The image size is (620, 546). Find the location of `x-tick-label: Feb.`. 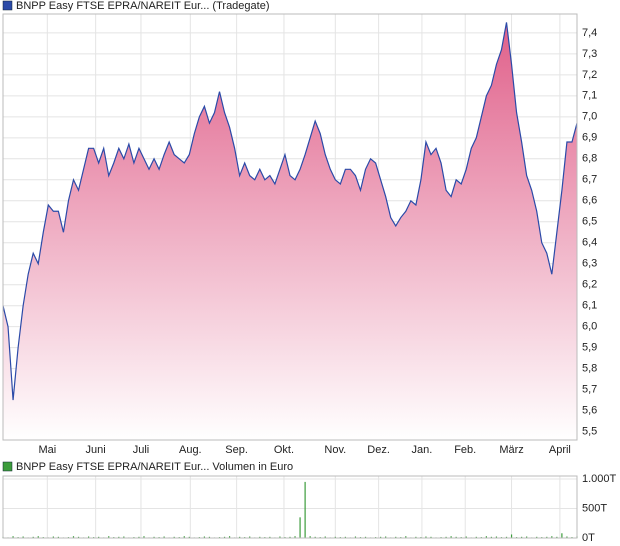

x-tick-label: Feb. is located at coordinates (465, 450).